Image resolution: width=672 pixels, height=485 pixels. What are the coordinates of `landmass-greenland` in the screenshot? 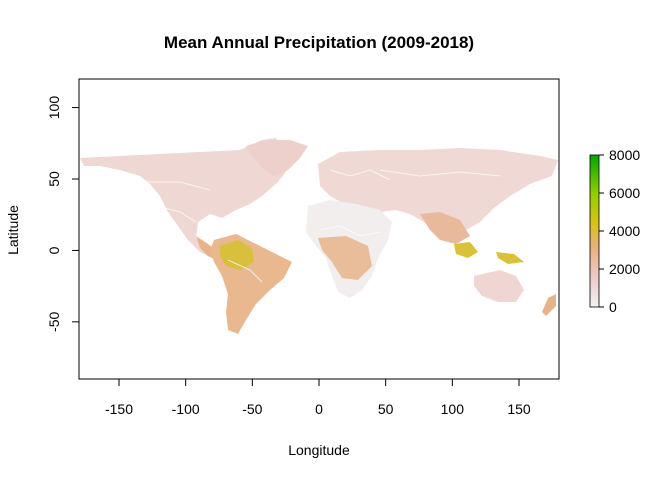 It's located at (277, 158).